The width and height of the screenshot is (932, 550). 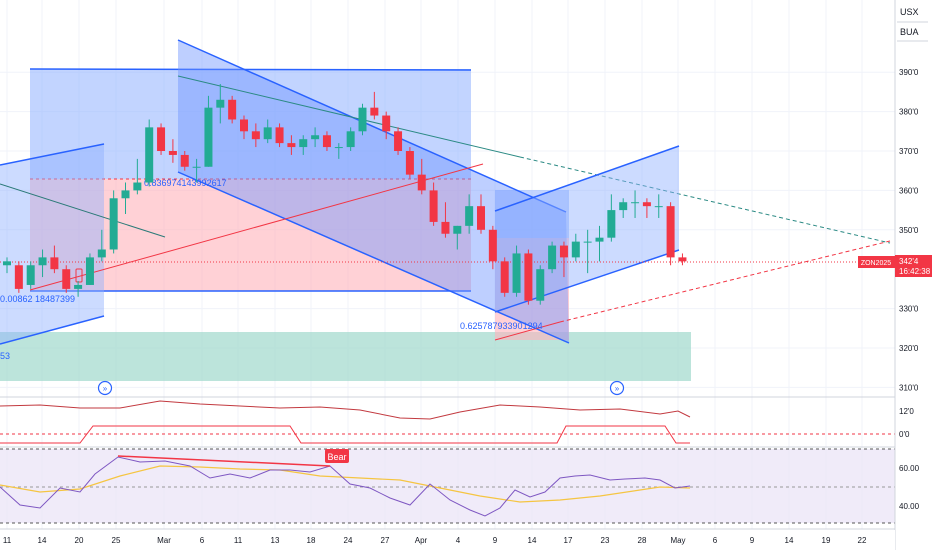 What do you see at coordinates (421, 540) in the screenshot?
I see `time-tick-label: Apr` at bounding box center [421, 540].